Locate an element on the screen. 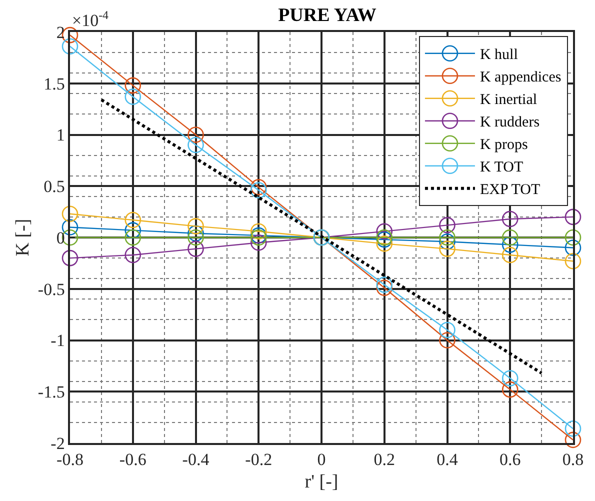 The image size is (595, 501). y-tick-label: 0.5 is located at coordinates (54, 186).